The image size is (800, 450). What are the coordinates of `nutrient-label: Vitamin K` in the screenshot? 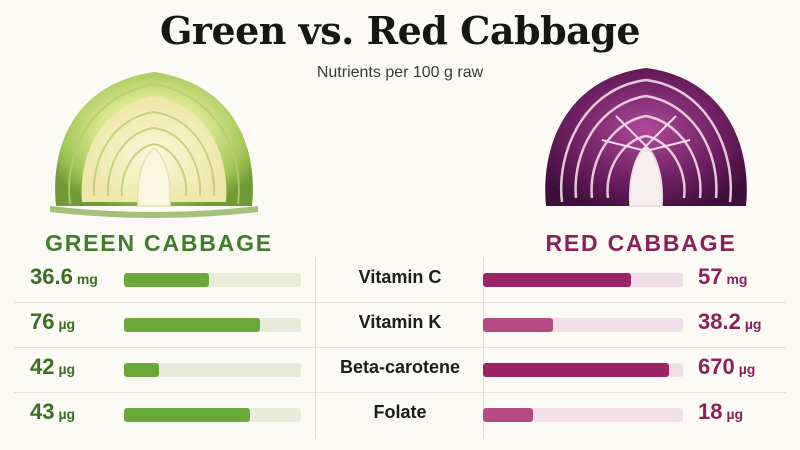 It's located at (400, 322).